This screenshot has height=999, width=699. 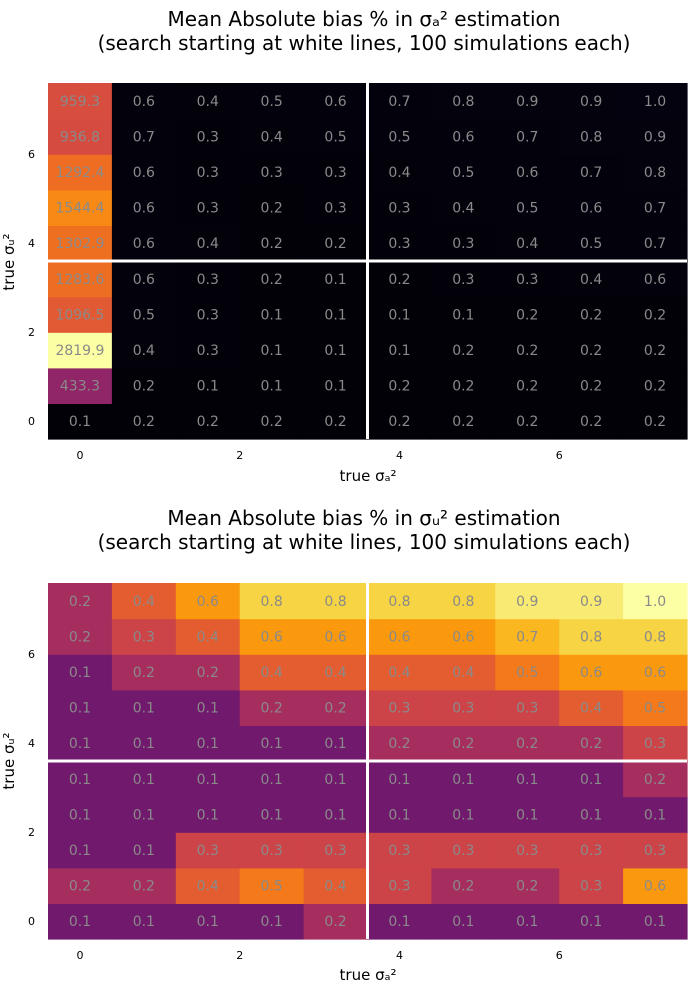 What do you see at coordinates (655, 209) in the screenshot?
I see `cell-value-label: 0.7` at bounding box center [655, 209].